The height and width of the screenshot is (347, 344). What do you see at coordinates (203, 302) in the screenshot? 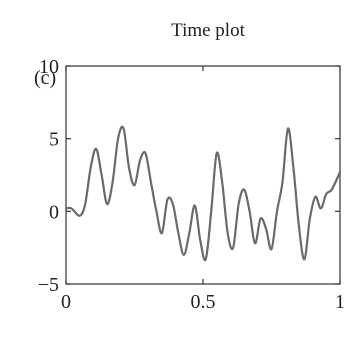
I see `x-tick-label-1: 0.5` at bounding box center [203, 302].